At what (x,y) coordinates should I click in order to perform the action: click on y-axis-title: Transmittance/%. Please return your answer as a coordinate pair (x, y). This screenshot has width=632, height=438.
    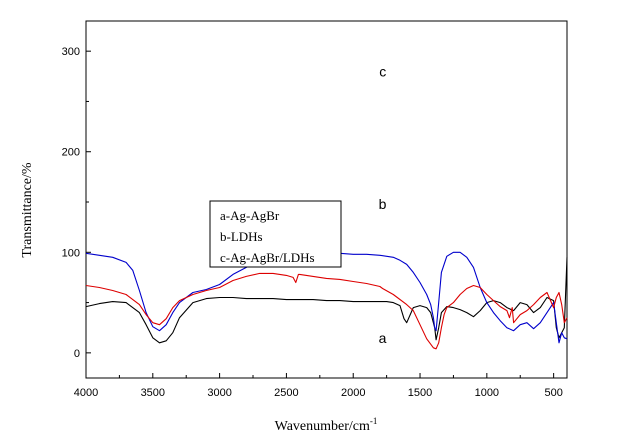
    Looking at the image, I should click on (27, 209).